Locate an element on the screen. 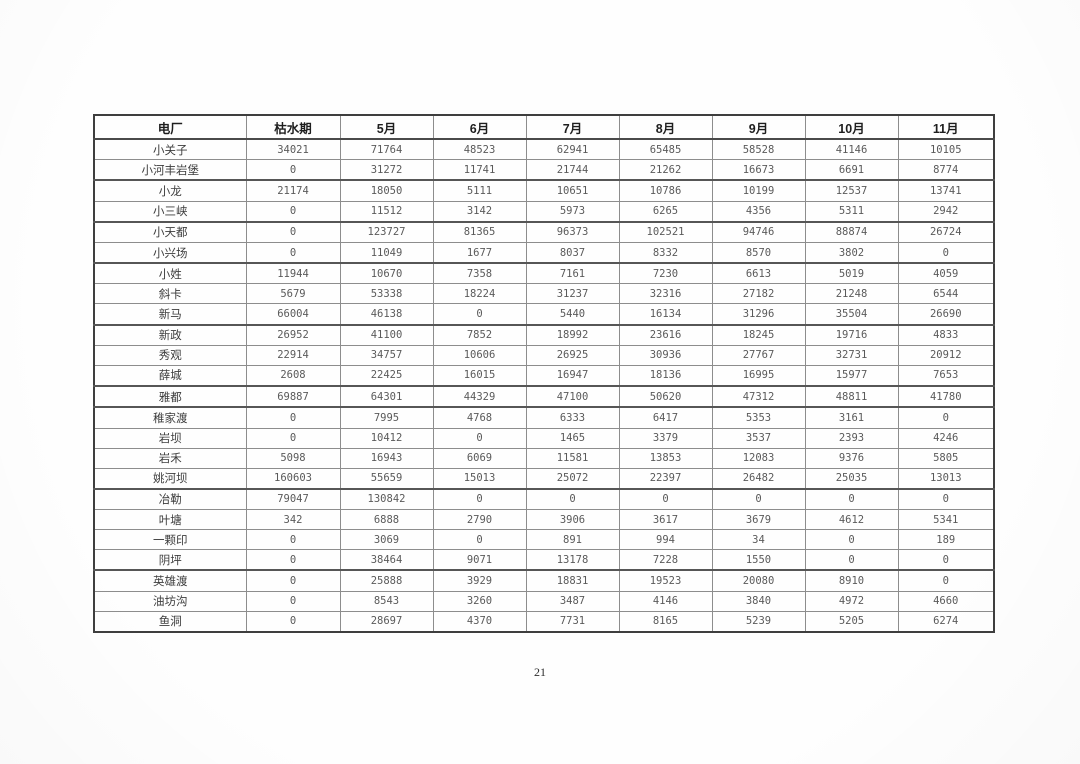 This screenshot has width=1080, height=764. value-cell: 69887 is located at coordinates (293, 396).